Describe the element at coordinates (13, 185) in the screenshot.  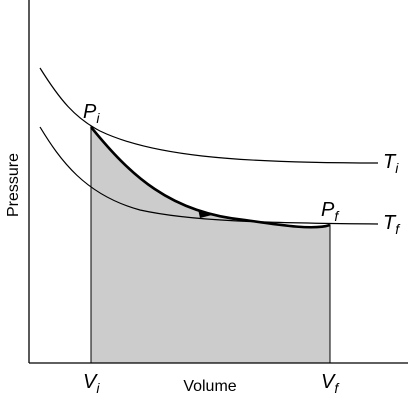
I see `y-axis-label: Pressure` at that location.